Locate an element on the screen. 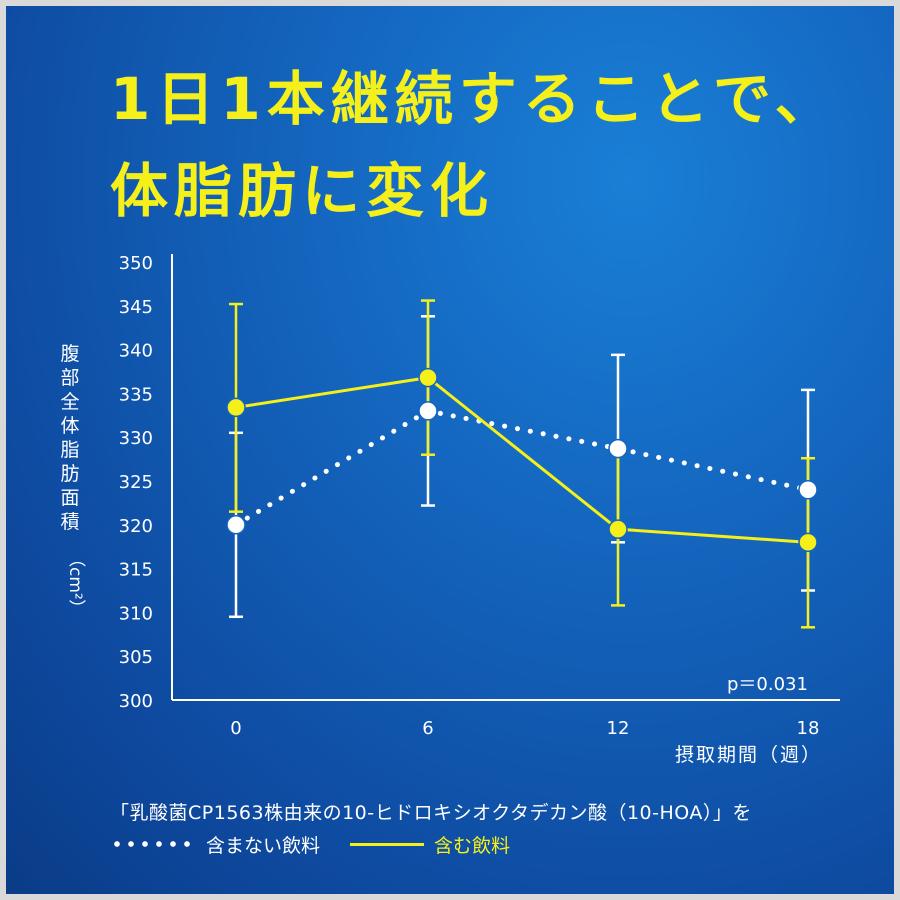 The height and width of the screenshot is (900, 900). y-tick-label: 320 is located at coordinates (136, 526).